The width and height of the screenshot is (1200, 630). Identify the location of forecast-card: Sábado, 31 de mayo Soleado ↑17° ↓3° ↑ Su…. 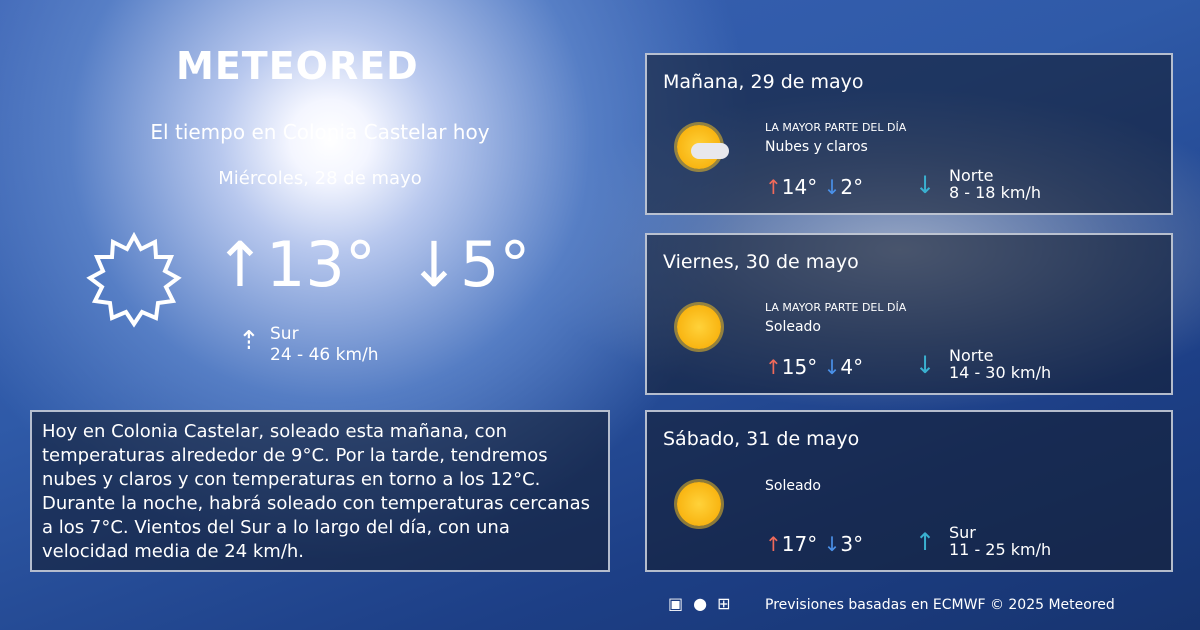
(909, 491).